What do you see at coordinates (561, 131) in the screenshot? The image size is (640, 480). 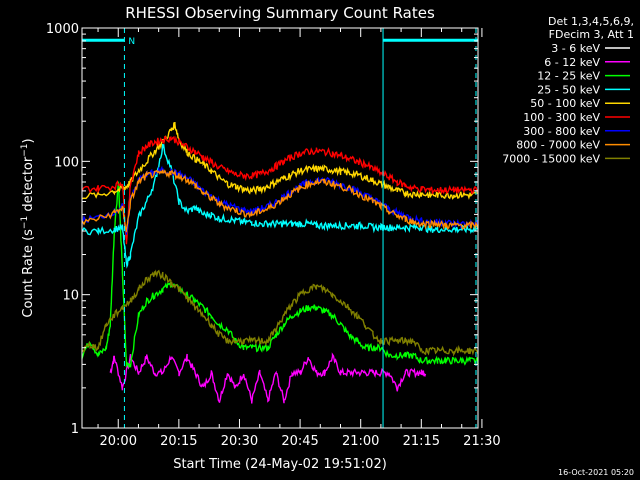 I see `legend-label: 300 - 800 keV` at bounding box center [561, 131].